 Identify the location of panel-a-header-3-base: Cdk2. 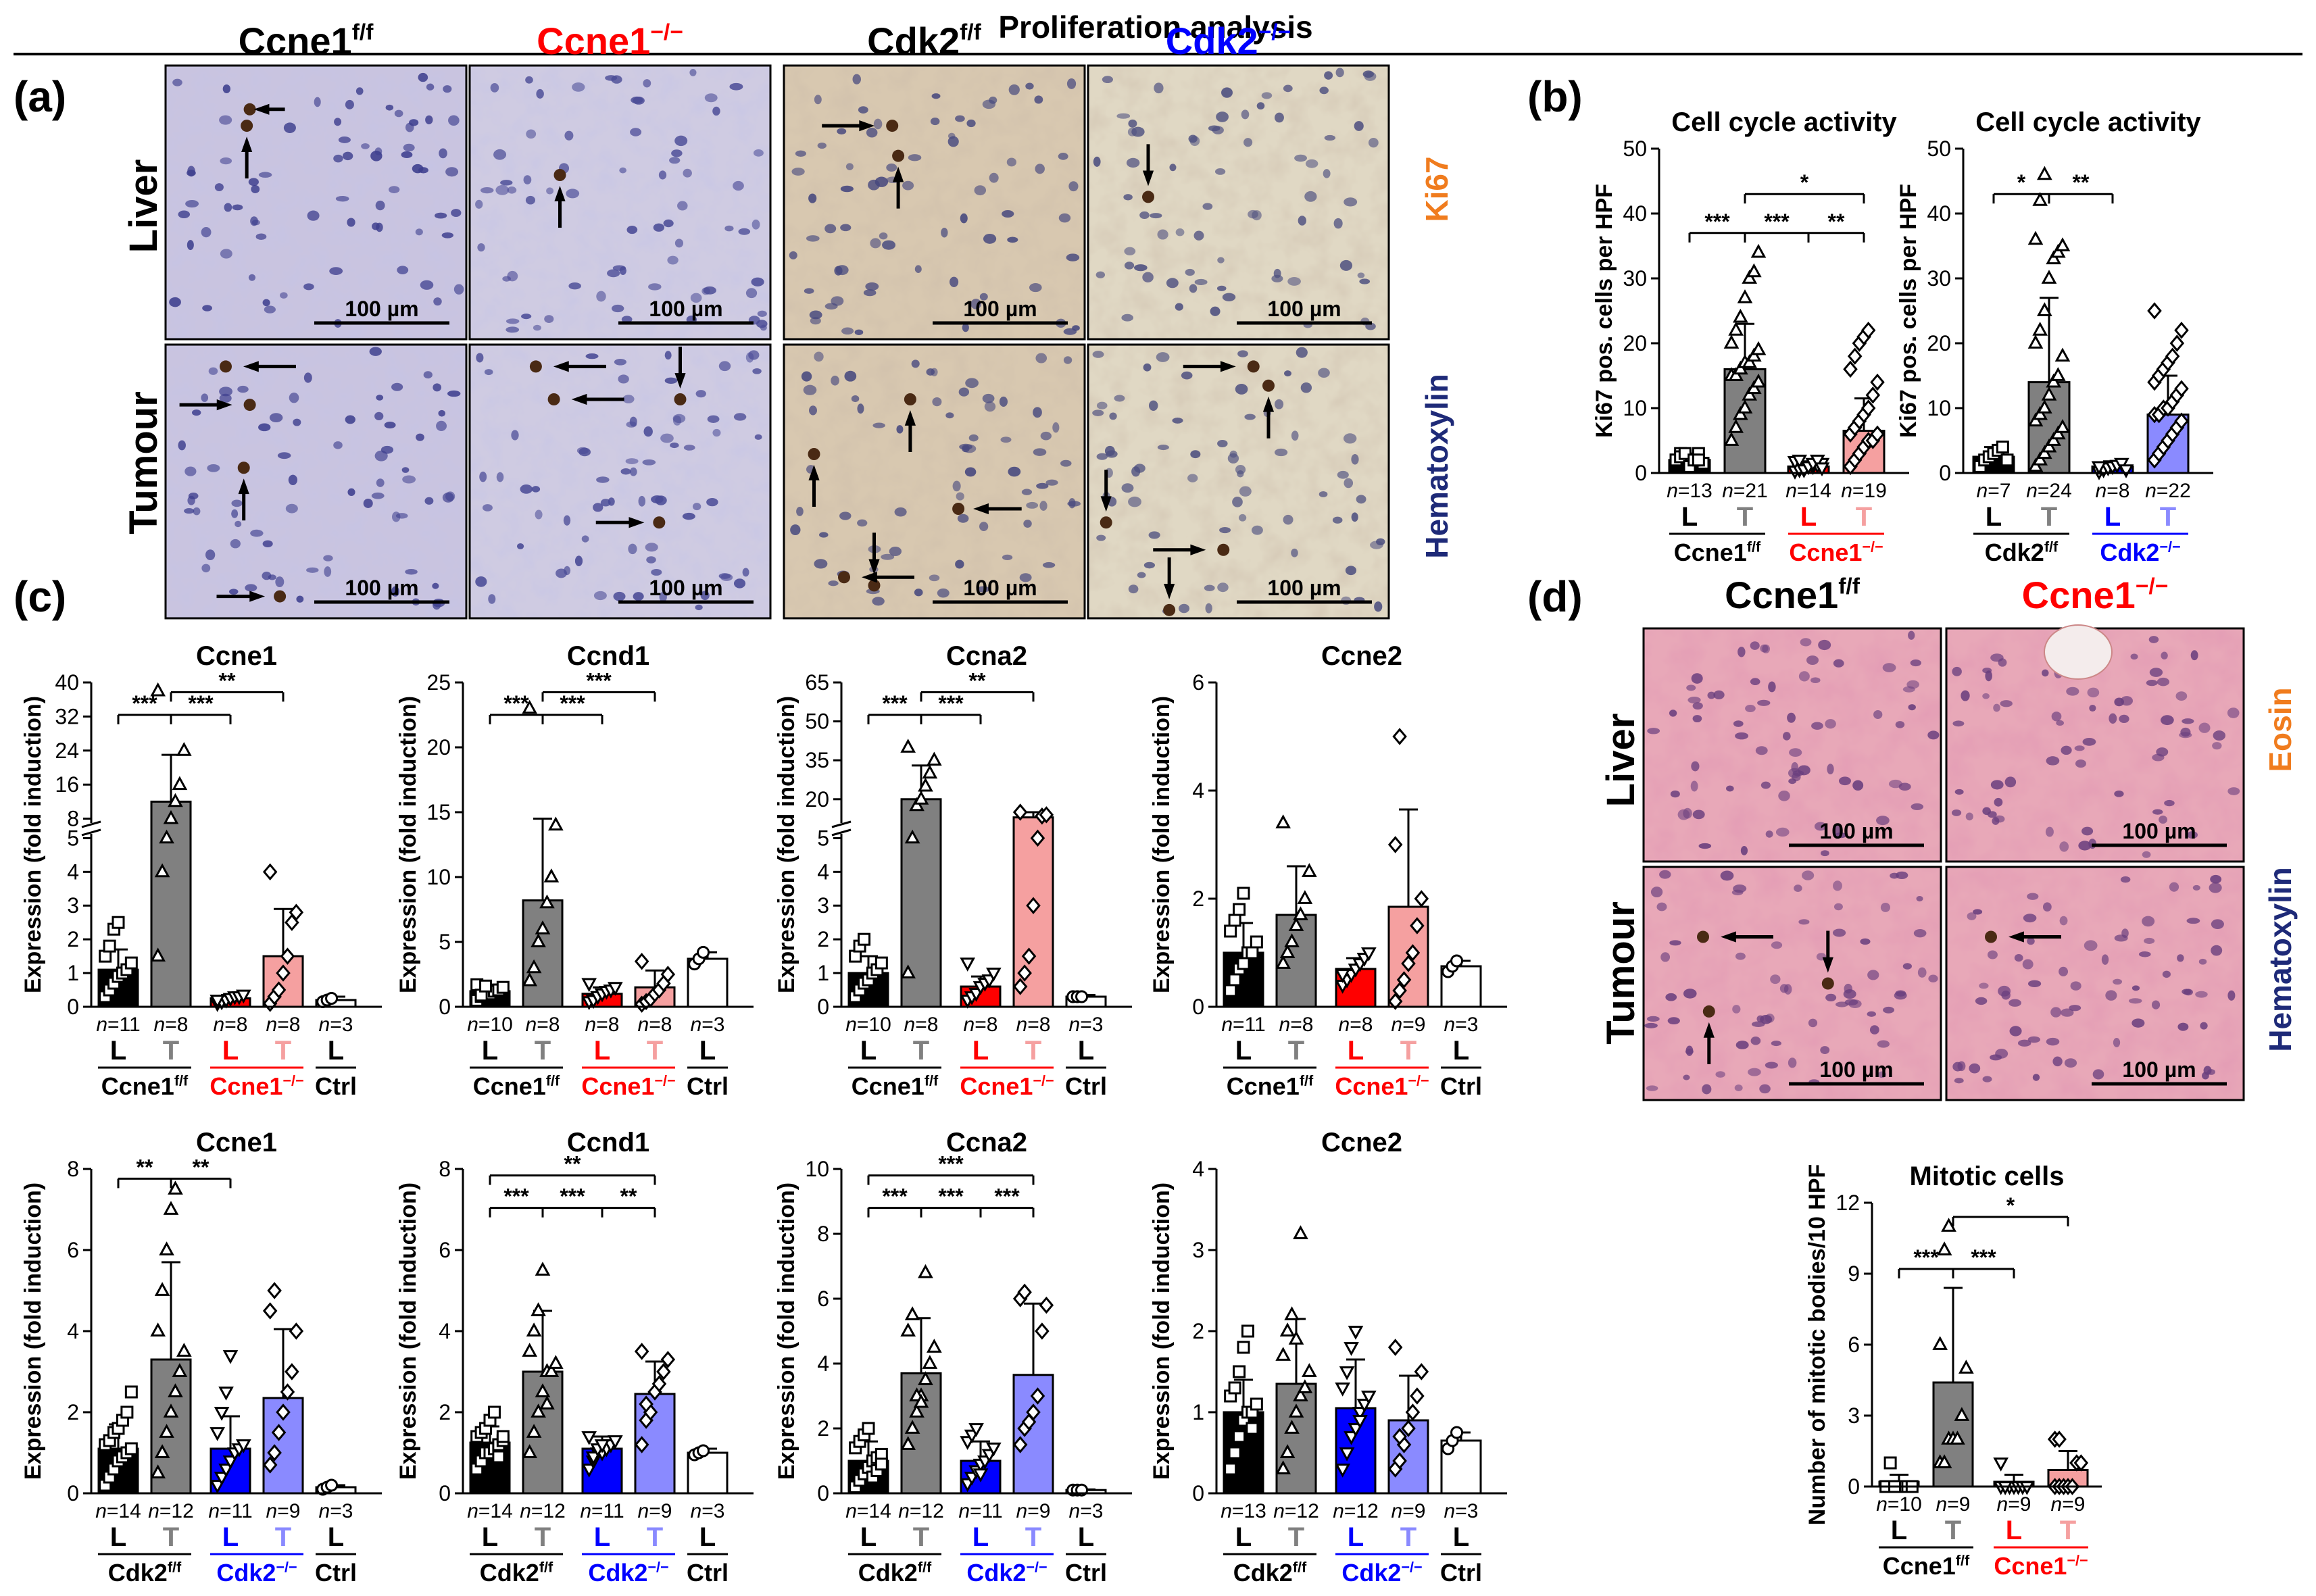
(1212, 41).